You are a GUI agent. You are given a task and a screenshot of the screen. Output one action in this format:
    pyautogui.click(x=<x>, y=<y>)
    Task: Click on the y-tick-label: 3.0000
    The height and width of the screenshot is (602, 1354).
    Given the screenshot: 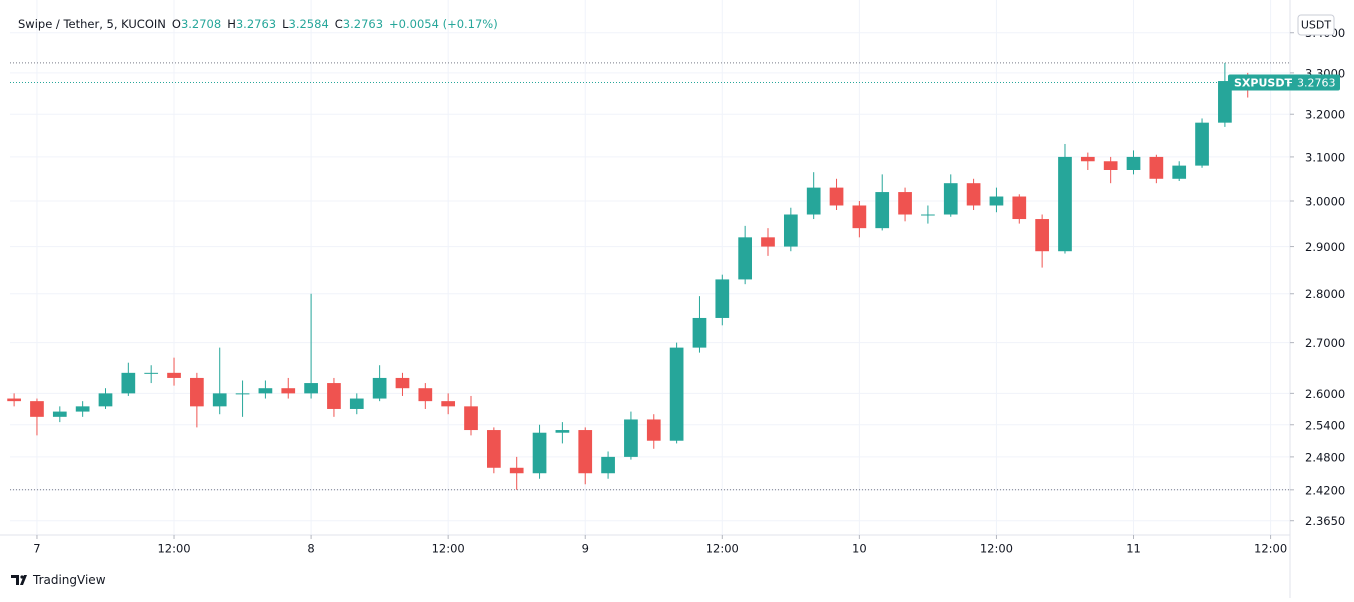 What is the action you would take?
    pyautogui.click(x=1325, y=201)
    